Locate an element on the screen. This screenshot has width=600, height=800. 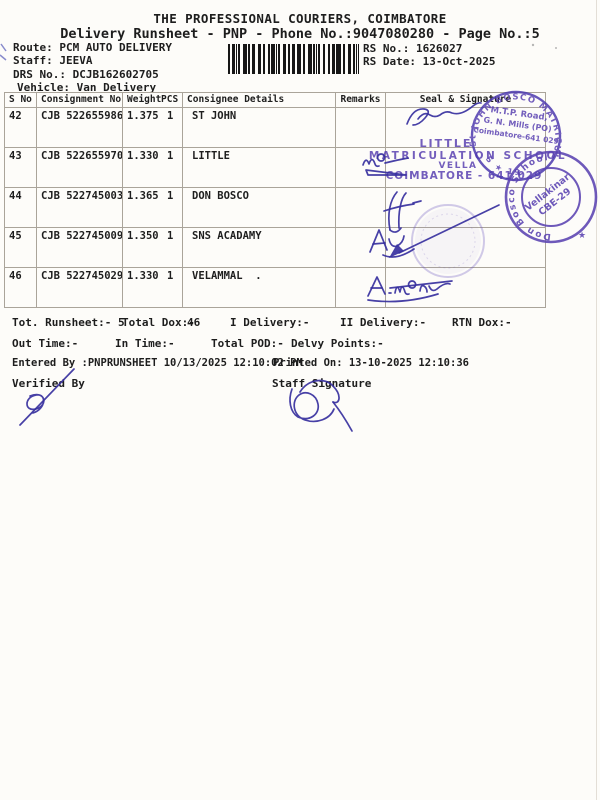
col-header-remarks: Remarks is located at coordinates (360, 100).